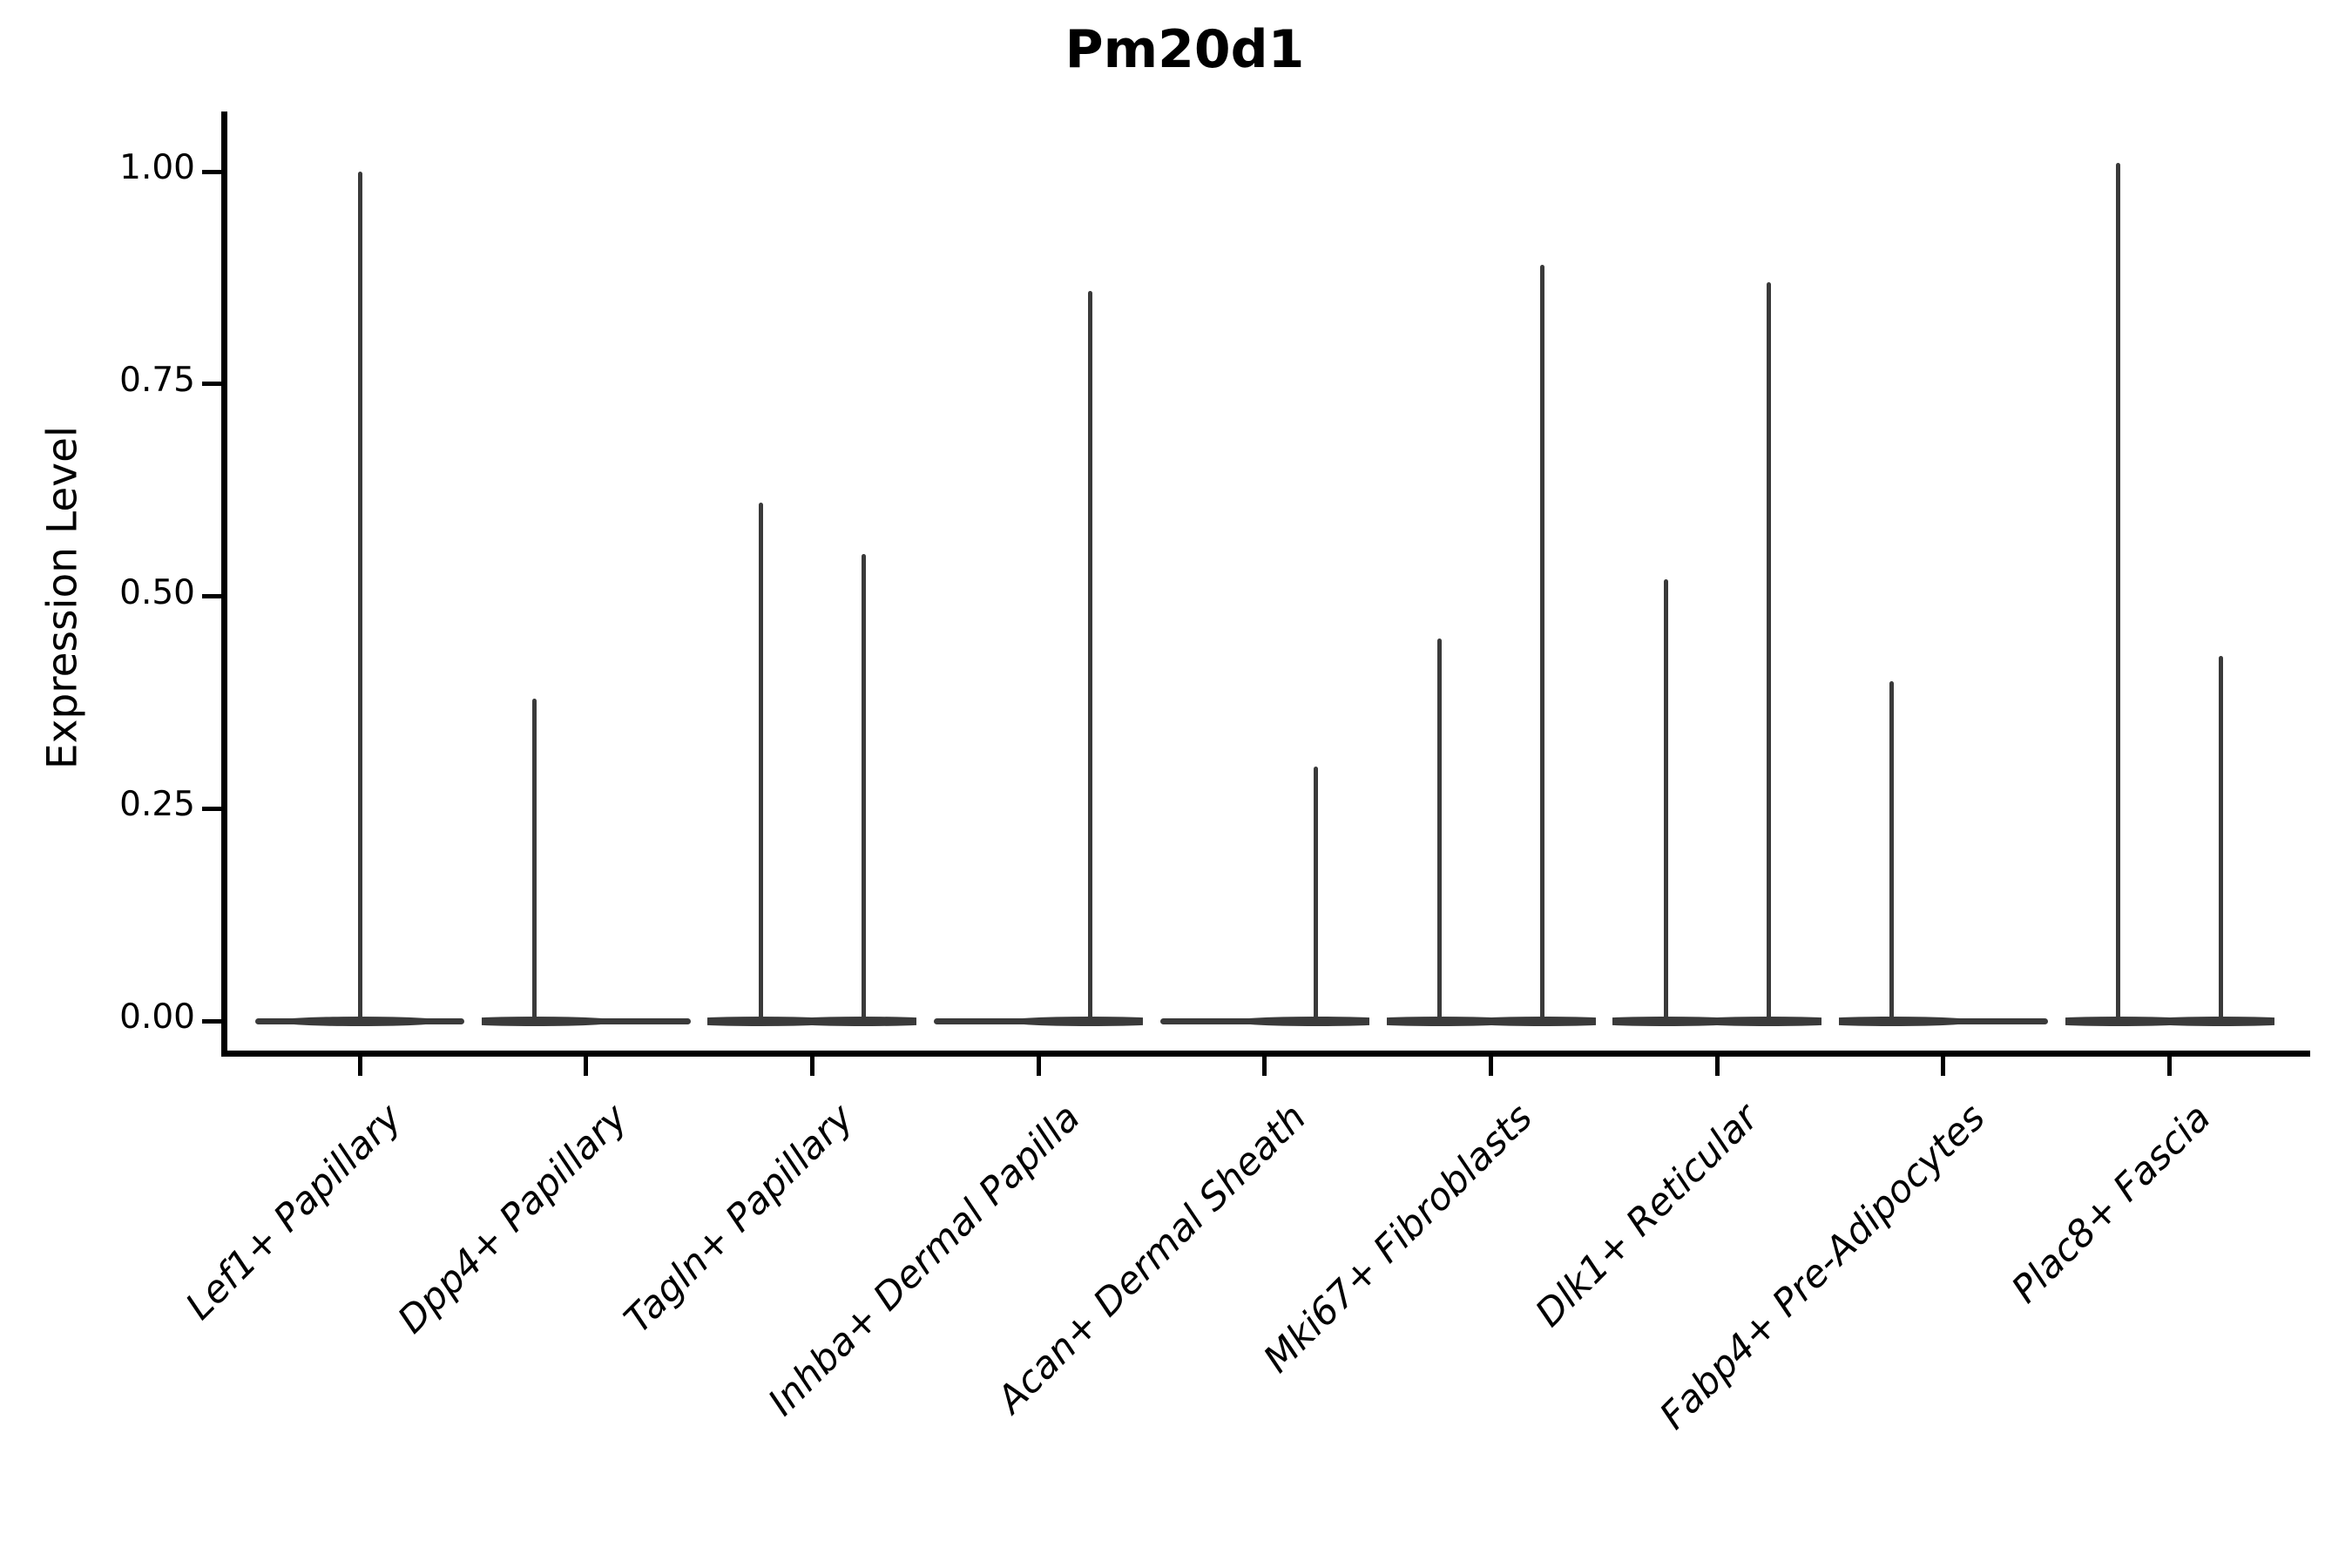 This screenshot has height=1568, width=2352. I want to click on y-tick-label: 0.25, so click(157, 805).